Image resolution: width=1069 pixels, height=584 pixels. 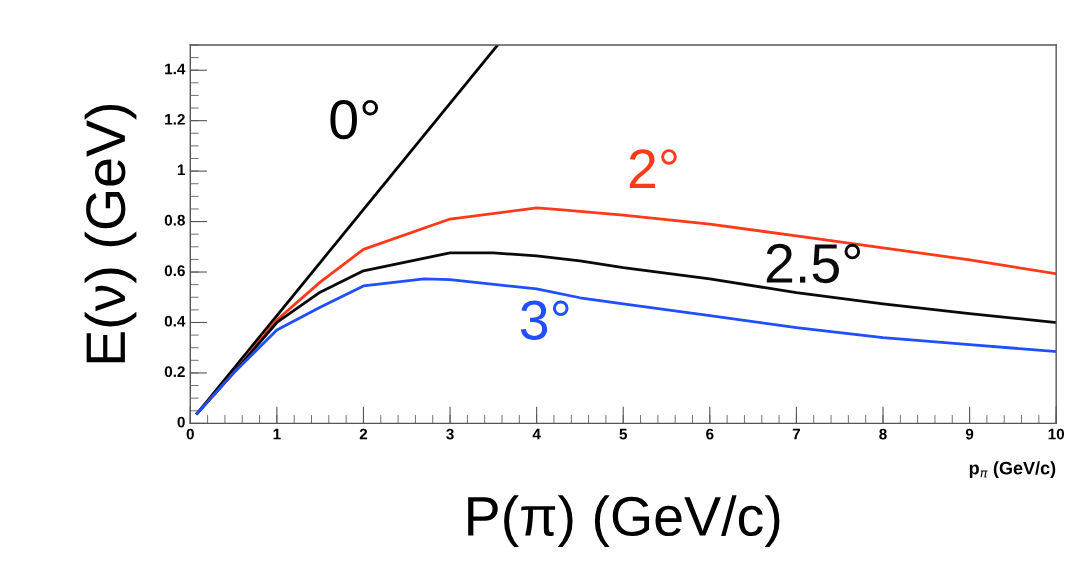 What do you see at coordinates (181, 170) in the screenshot?
I see `y-tick-label: 1` at bounding box center [181, 170].